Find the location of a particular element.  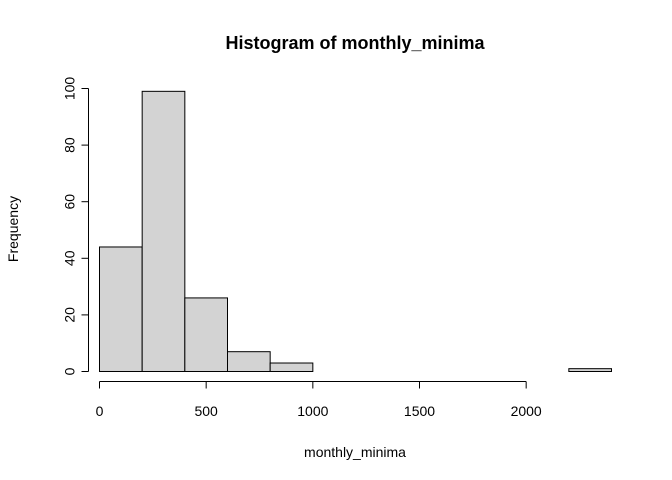

y-axis-label: Frequency is located at coordinates (13, 229).